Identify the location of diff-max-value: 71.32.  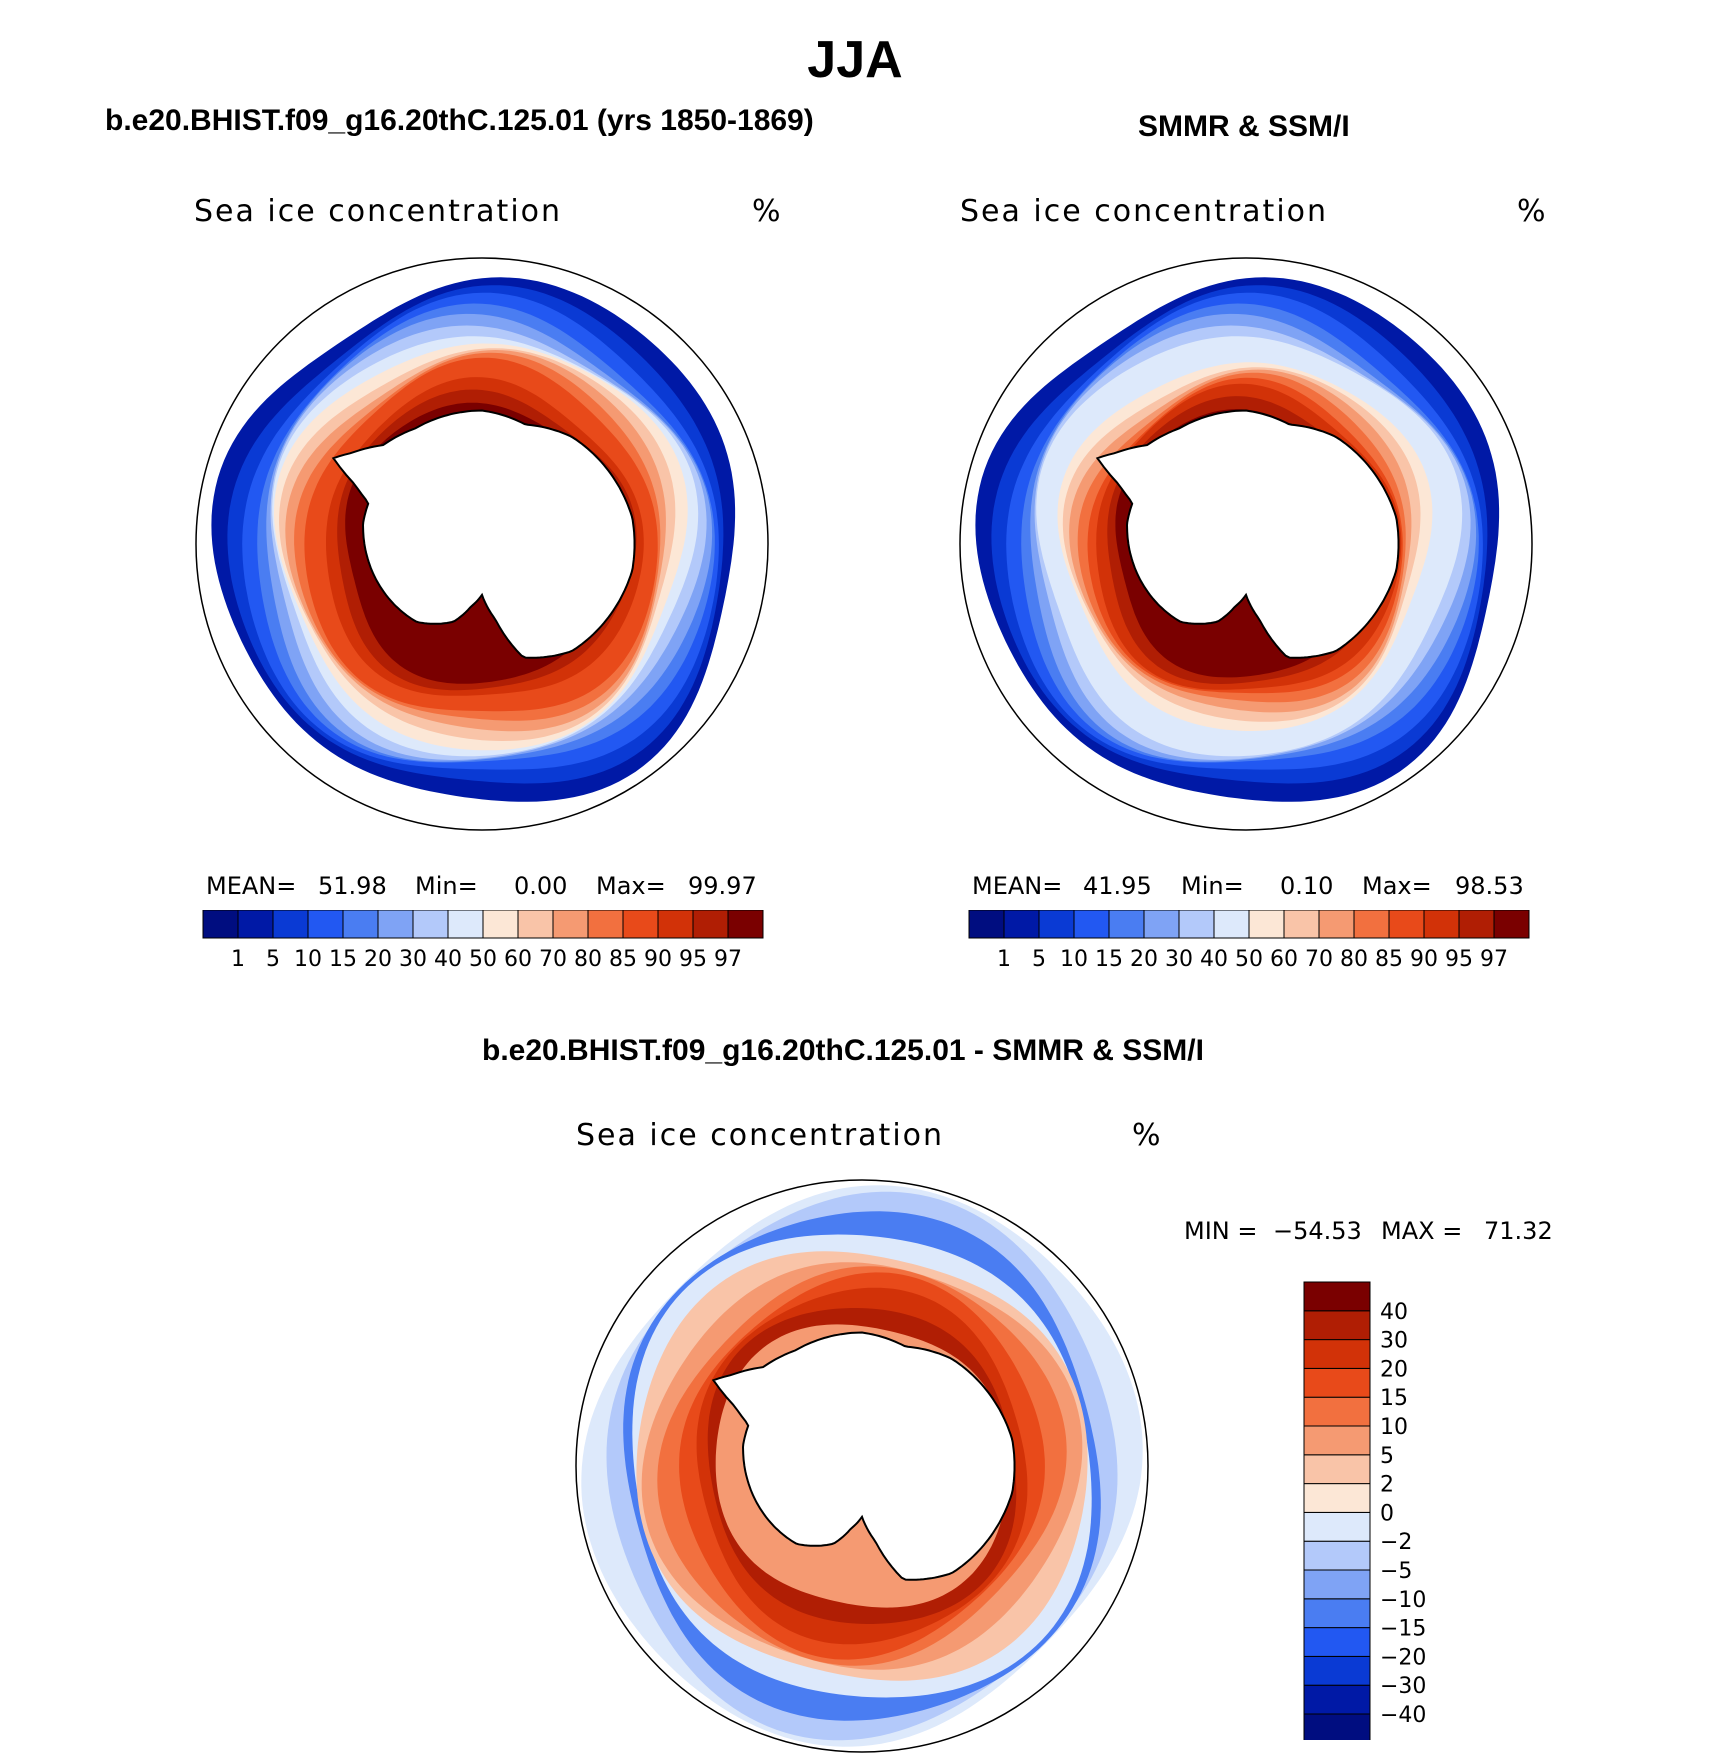
(1518, 1231).